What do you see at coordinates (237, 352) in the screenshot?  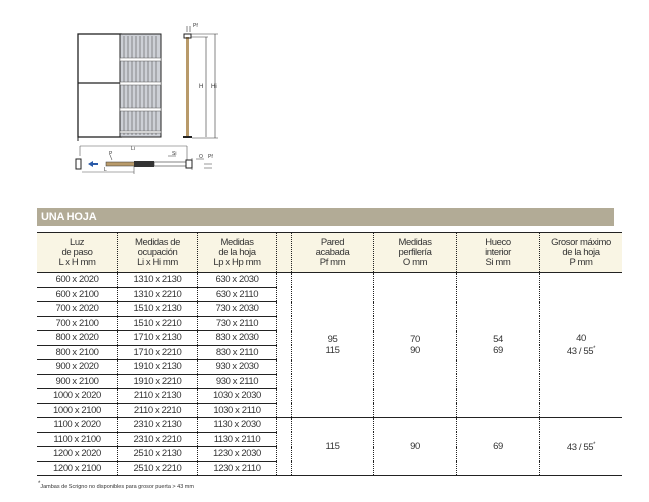 I see `cell: 830 x 2110` at bounding box center [237, 352].